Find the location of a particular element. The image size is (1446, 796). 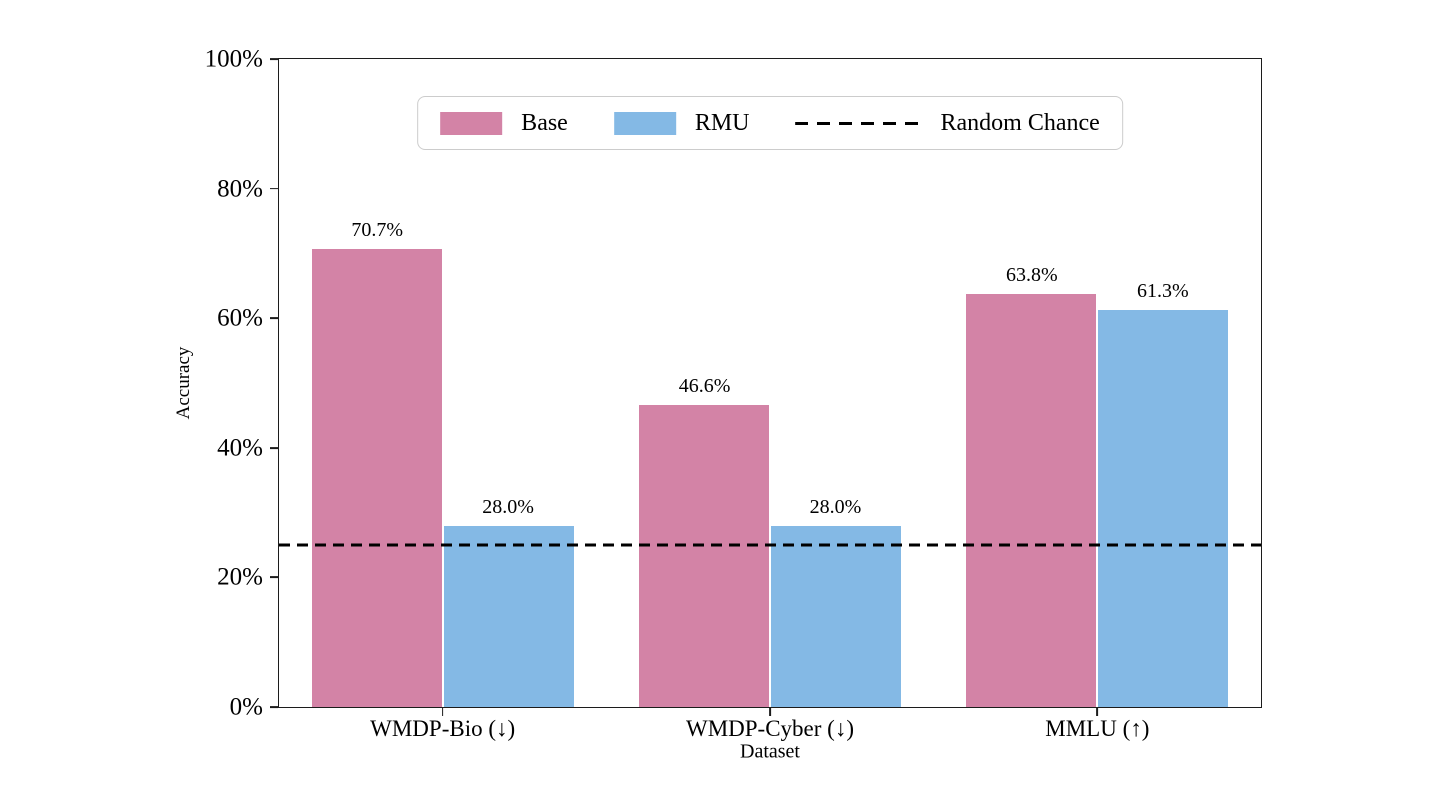

bar-value-label-rmu-wmdp-bio: 28.0% is located at coordinates (508, 506).